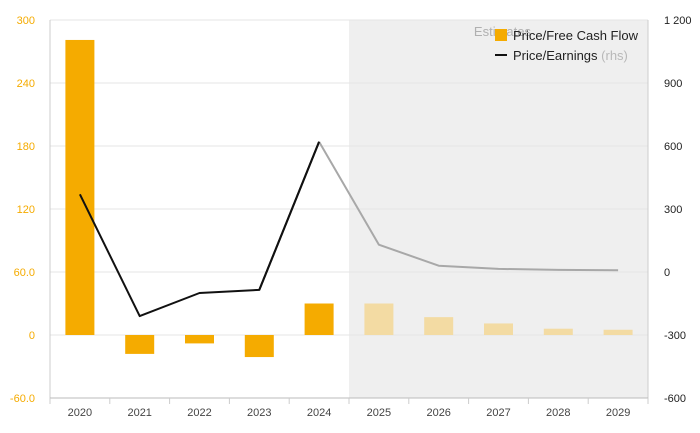  What do you see at coordinates (675, 336) in the screenshot?
I see `right-tick-label: -300` at bounding box center [675, 336].